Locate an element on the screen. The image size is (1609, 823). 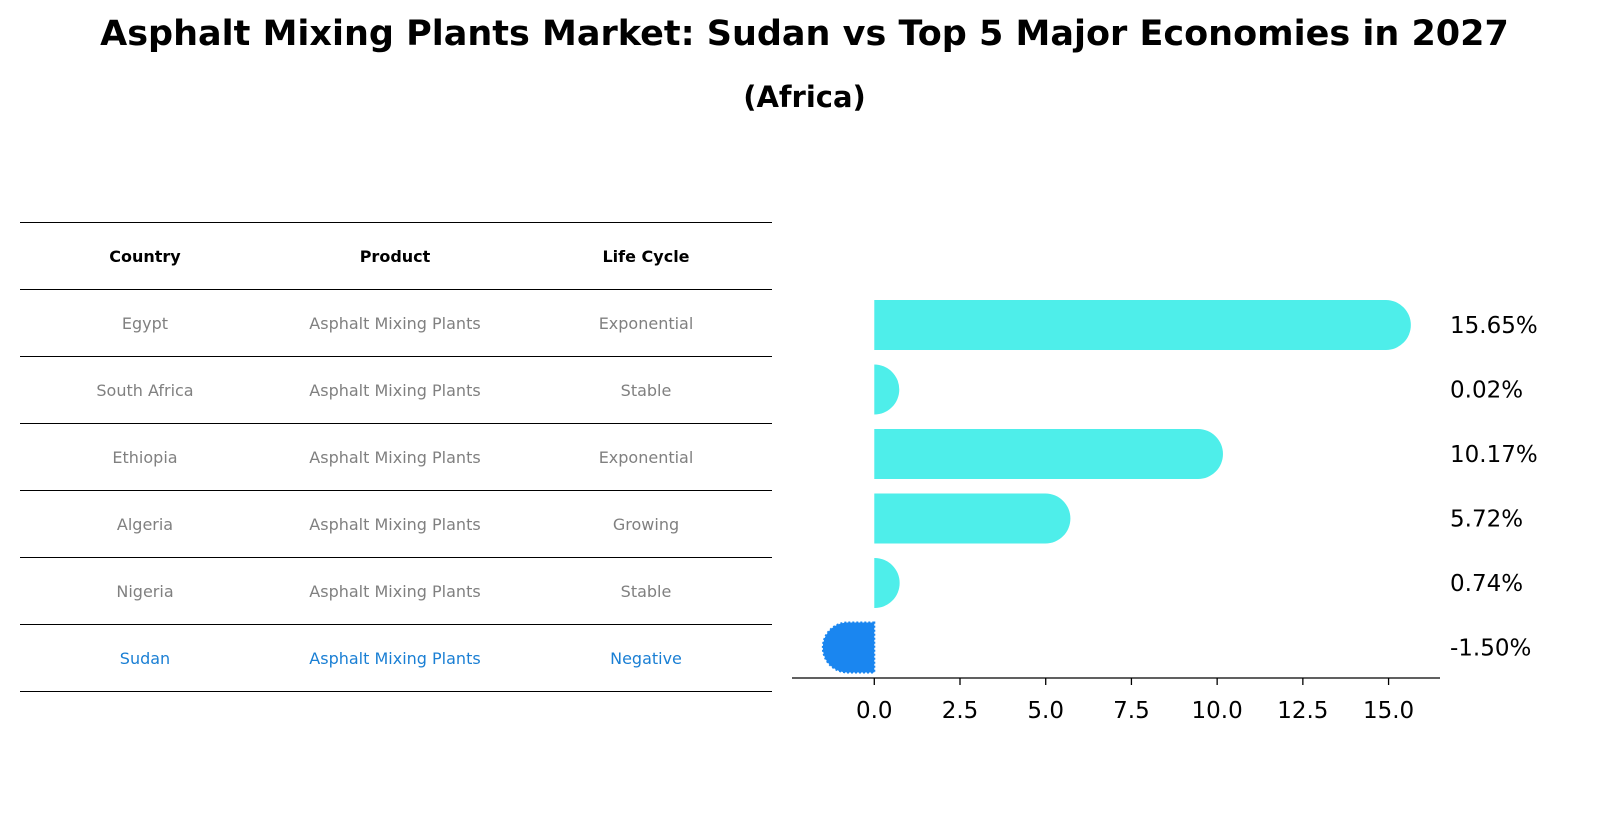
table-row: Algeria Asphalt Mixing Plants Growing is located at coordinates (396, 524).